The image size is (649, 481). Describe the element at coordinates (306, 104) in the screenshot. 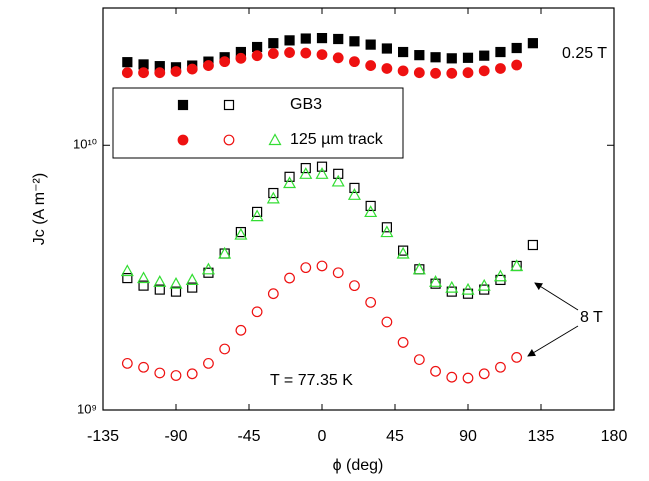

I see `legend-label: GB3` at that location.